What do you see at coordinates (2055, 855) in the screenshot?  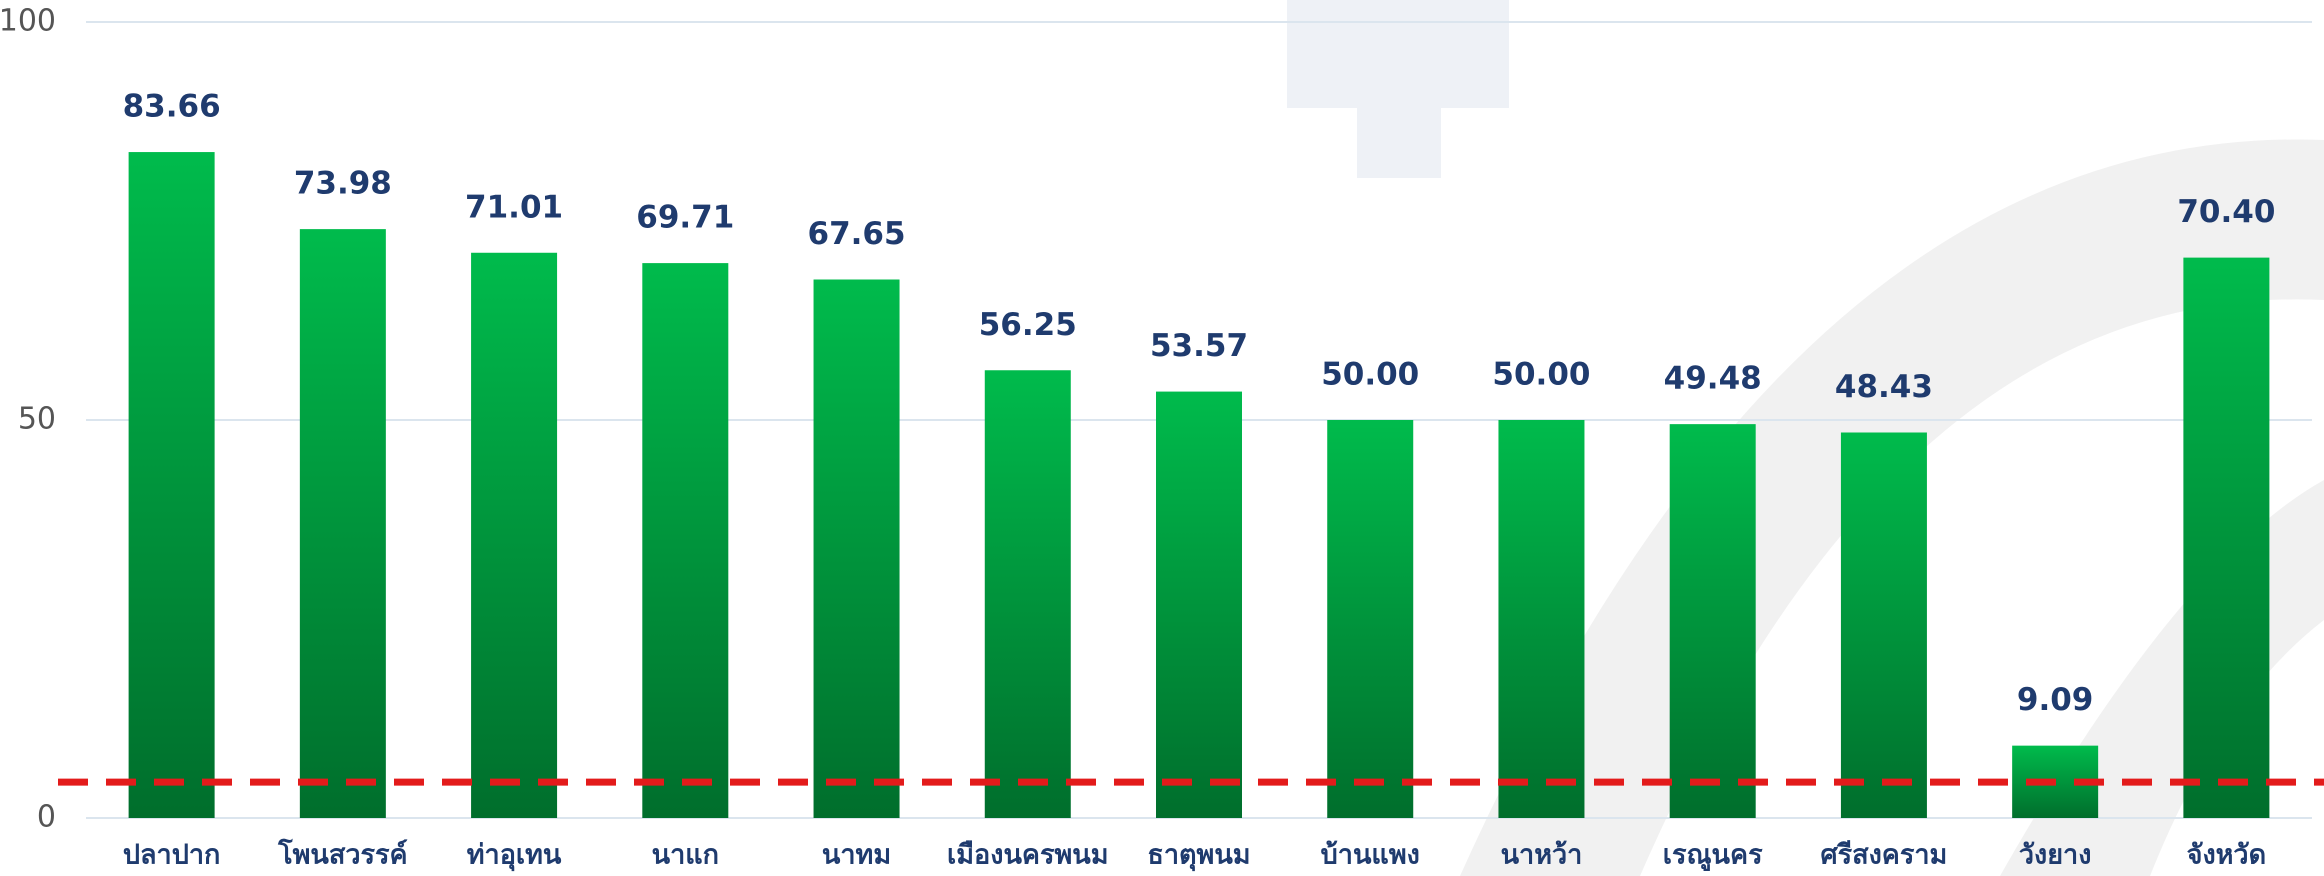 I see `x-tick-label: วังยาง` at bounding box center [2055, 855].